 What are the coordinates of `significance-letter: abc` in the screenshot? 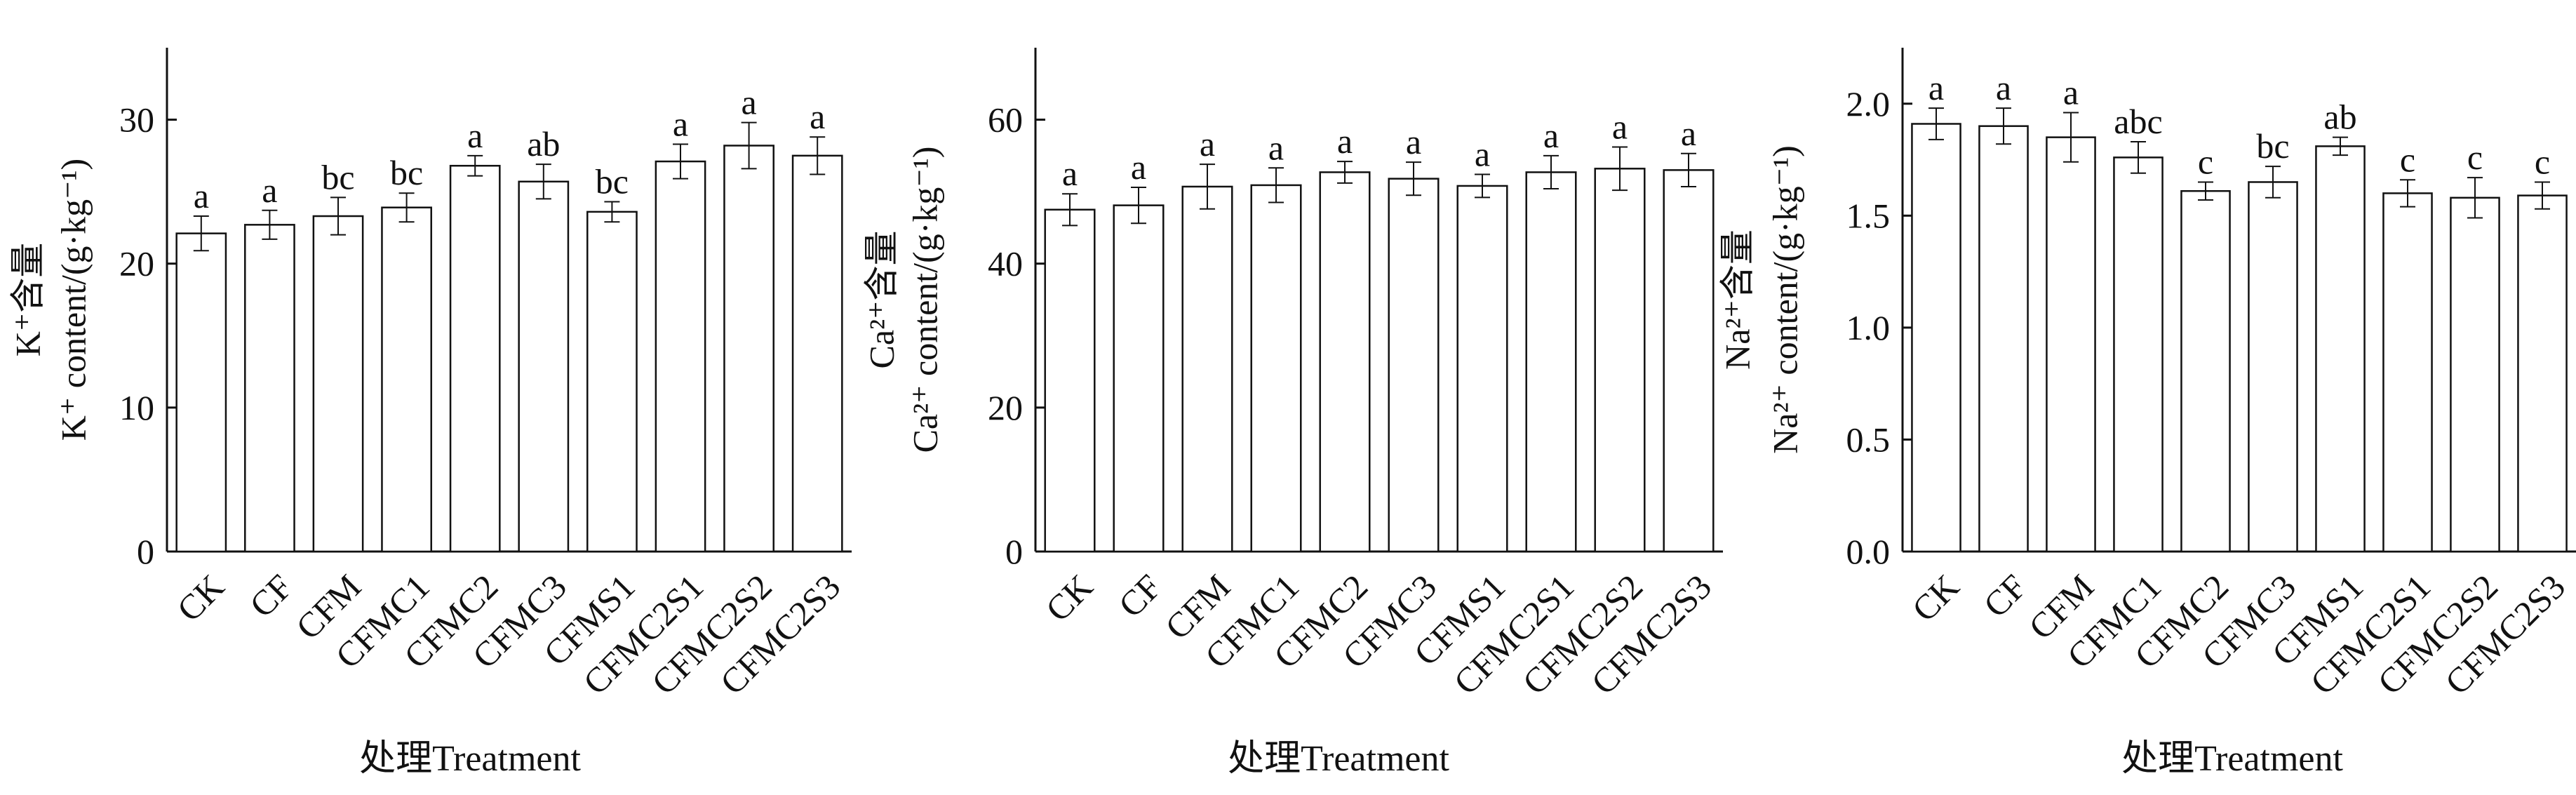 It's located at (2138, 121).